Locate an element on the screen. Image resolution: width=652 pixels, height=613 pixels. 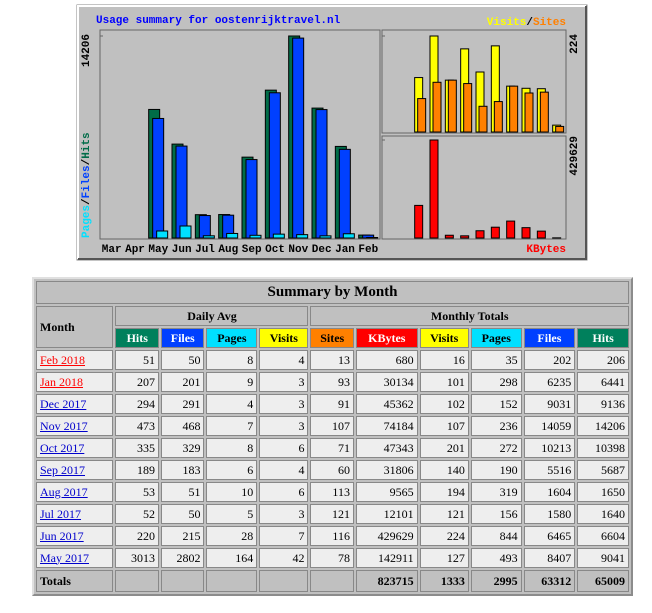
value-cell: 335 is located at coordinates (137, 448).